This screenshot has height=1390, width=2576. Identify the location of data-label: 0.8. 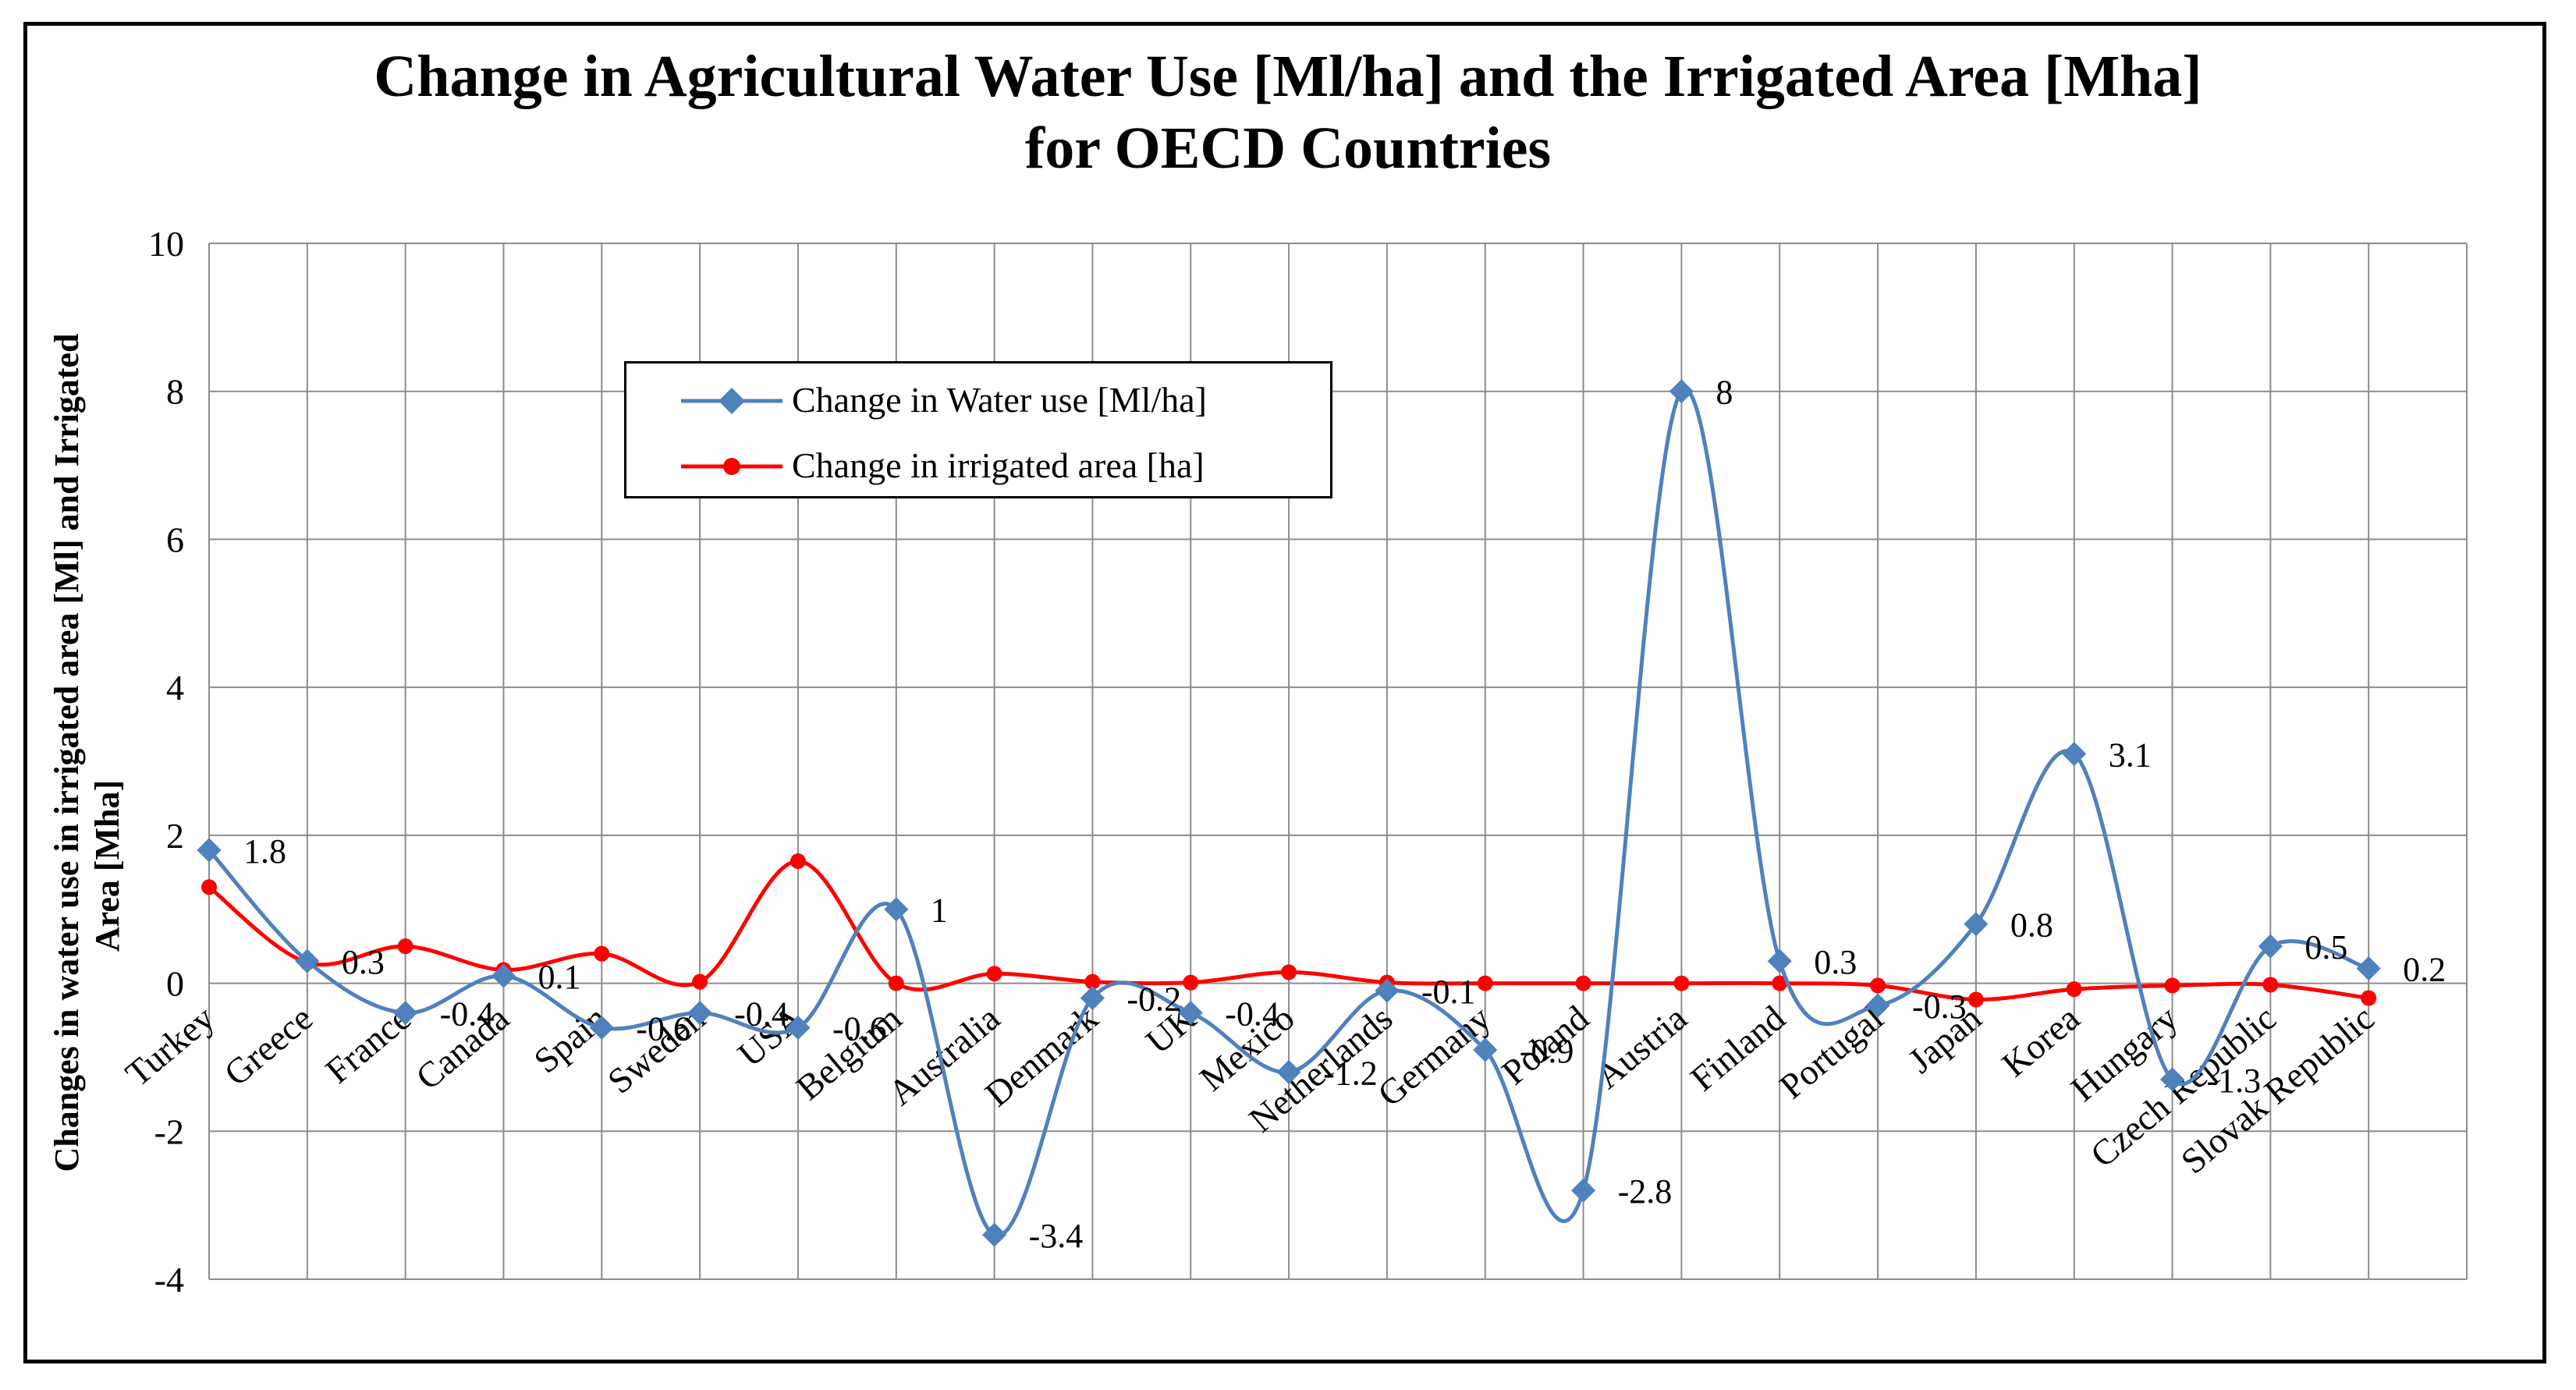
(2031, 925).